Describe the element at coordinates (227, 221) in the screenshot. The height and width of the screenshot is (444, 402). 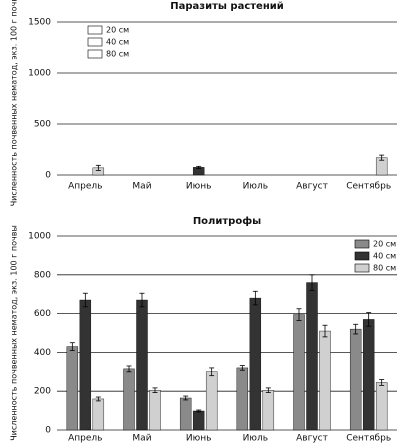
I see `chart-title: Политрофы` at that location.